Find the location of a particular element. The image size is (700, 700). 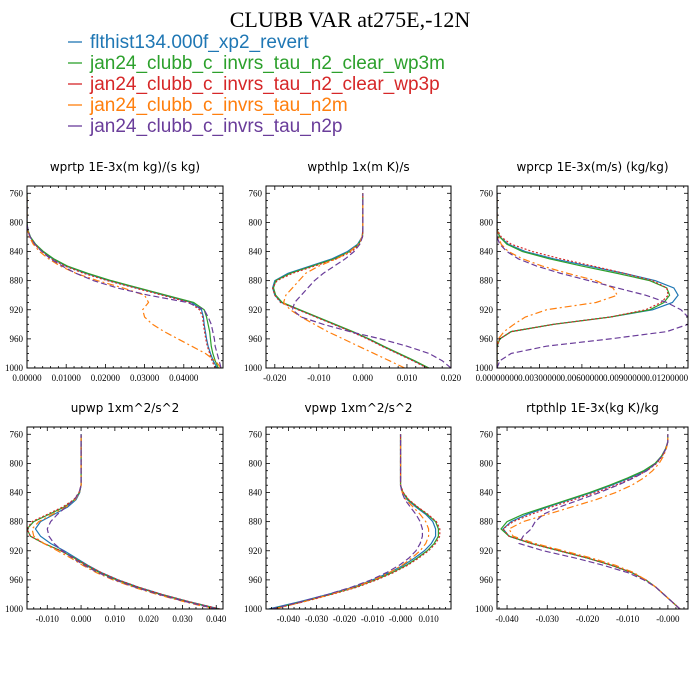

figure-title: CLUBB VAR at275E,-12N is located at coordinates (350, 19).